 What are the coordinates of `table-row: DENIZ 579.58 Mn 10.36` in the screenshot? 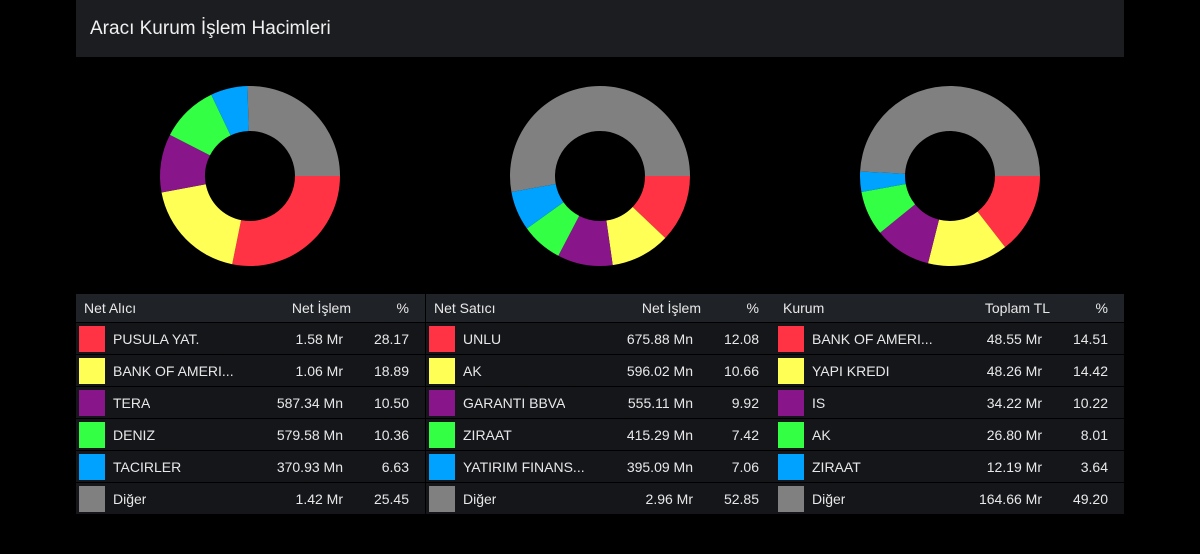 It's located at (250, 434).